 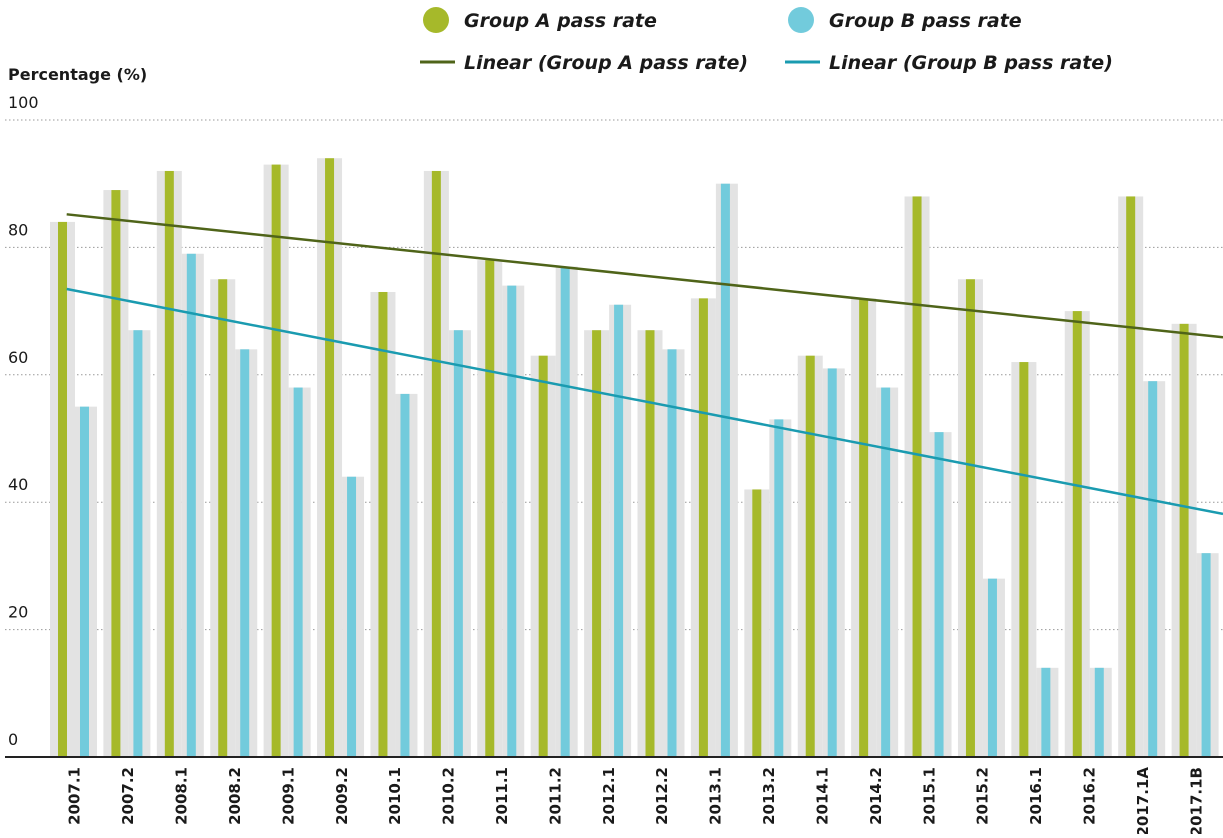 I want to click on y-axis-title: Percentage (%), so click(x=77, y=74).